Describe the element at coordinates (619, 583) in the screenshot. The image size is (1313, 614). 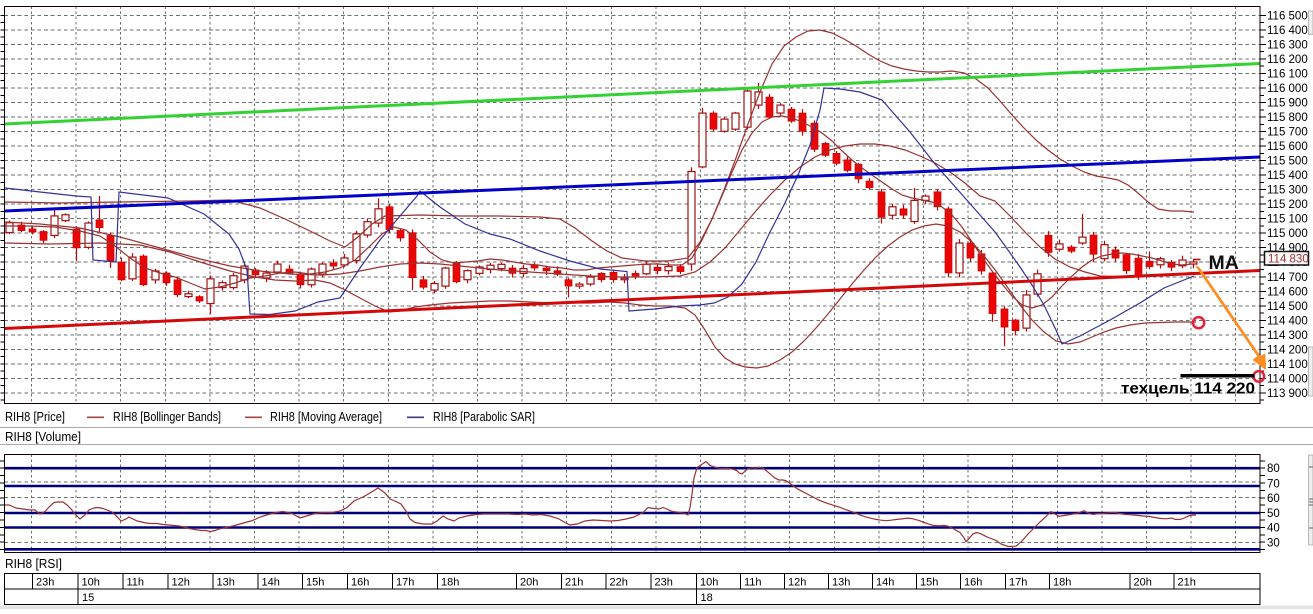
I see `svg-text: 22h` at that location.